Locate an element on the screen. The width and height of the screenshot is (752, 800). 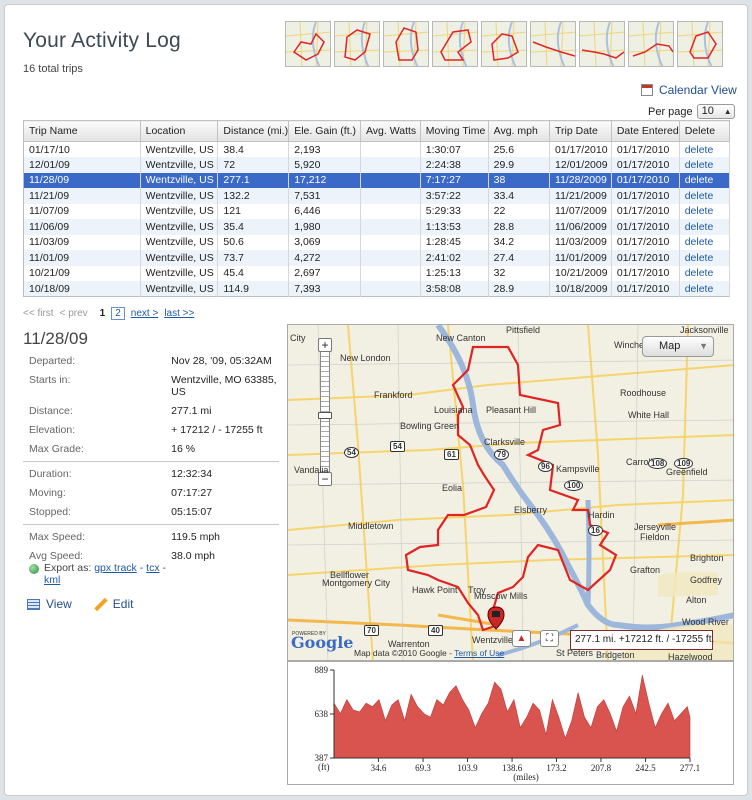
column-header: Trip Date is located at coordinates (580, 131).